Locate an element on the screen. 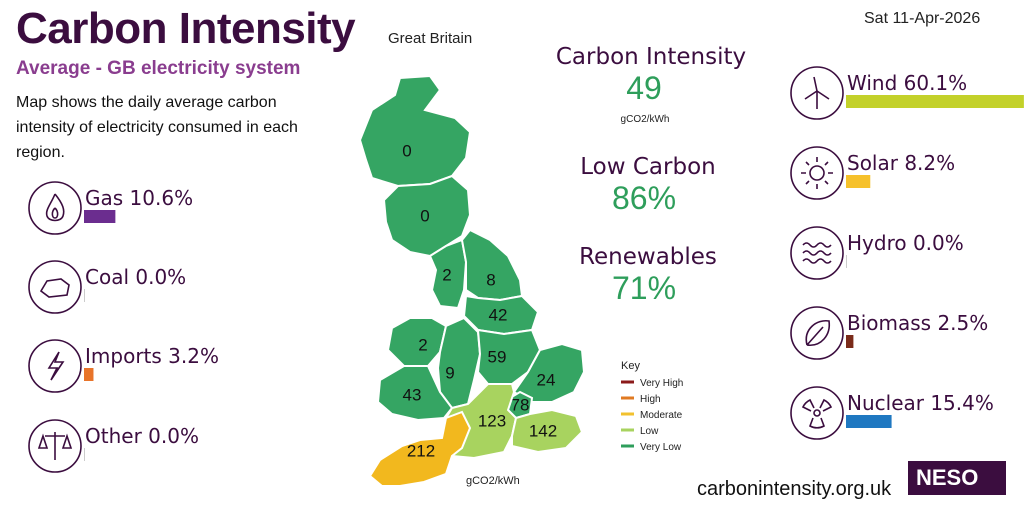 The image size is (1024, 512). date: Sat 11-Apr-2026 is located at coordinates (922, 18).